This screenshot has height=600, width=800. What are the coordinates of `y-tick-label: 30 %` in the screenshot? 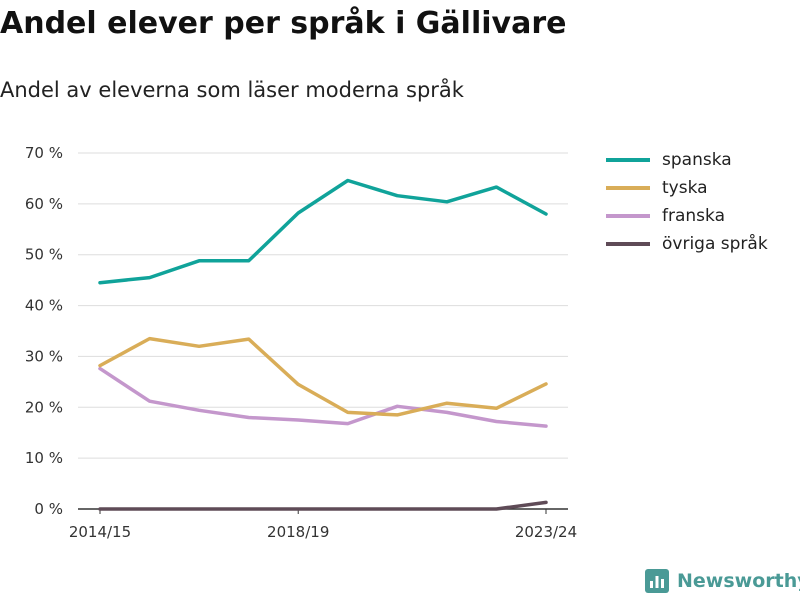 It's located at (44, 356).